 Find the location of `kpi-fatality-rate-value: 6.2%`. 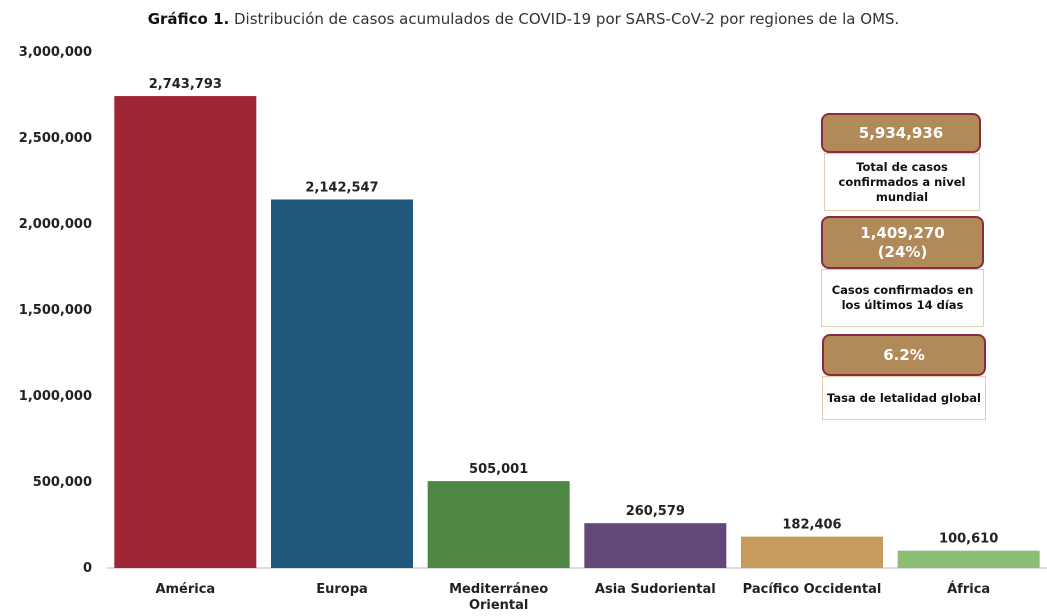

kpi-fatality-rate-value: 6.2% is located at coordinates (904, 355).